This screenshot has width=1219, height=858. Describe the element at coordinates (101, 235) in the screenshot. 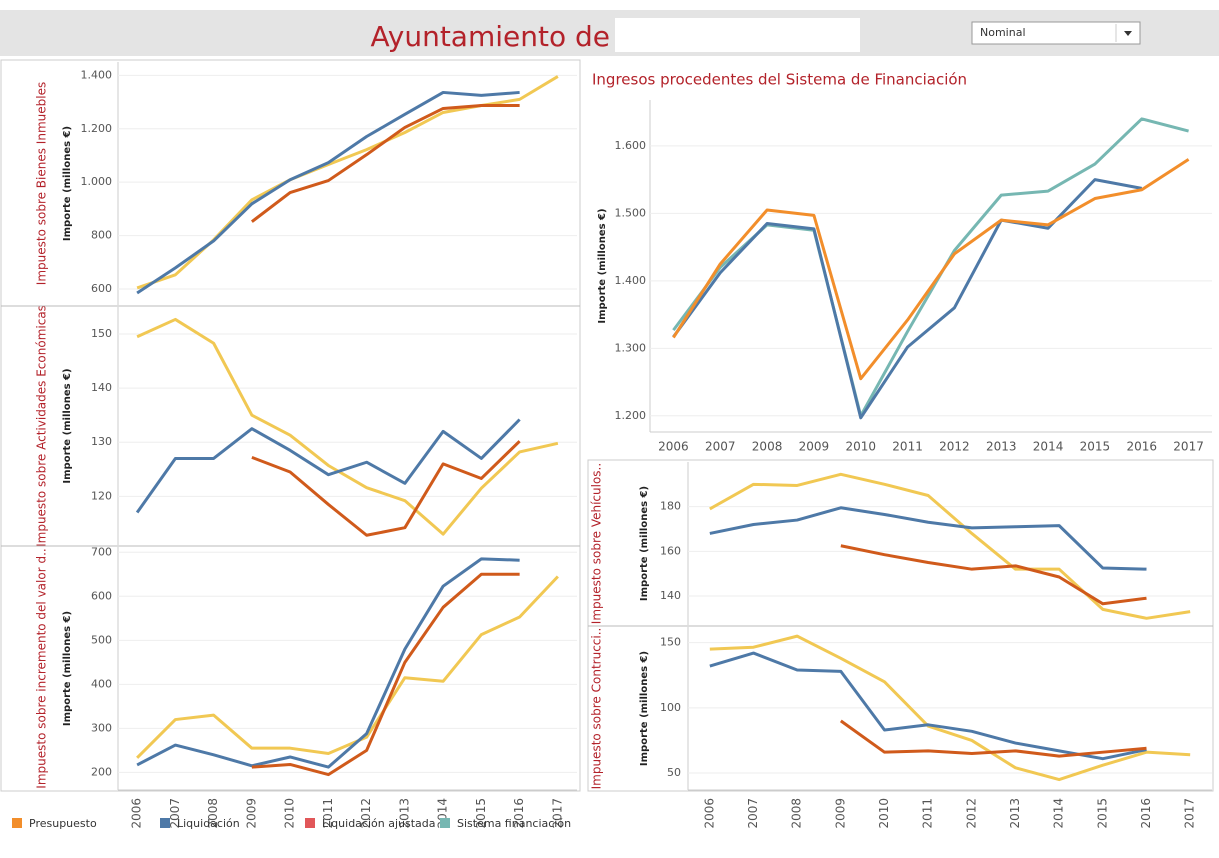

I see `y-tick-label: 800` at that location.